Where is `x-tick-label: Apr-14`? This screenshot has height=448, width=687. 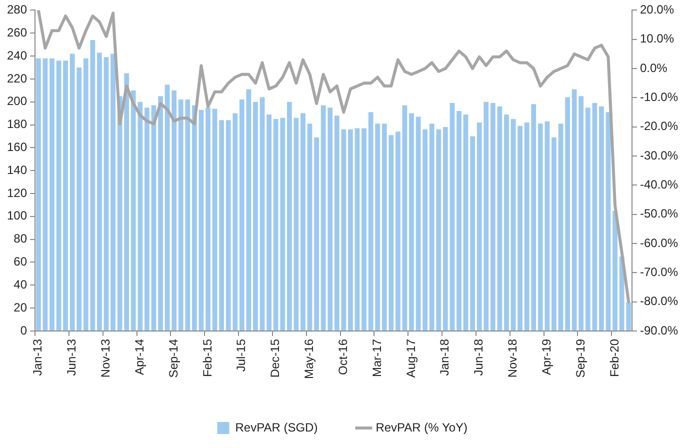 x-tick-label: Apr-14 is located at coordinates (139, 357).